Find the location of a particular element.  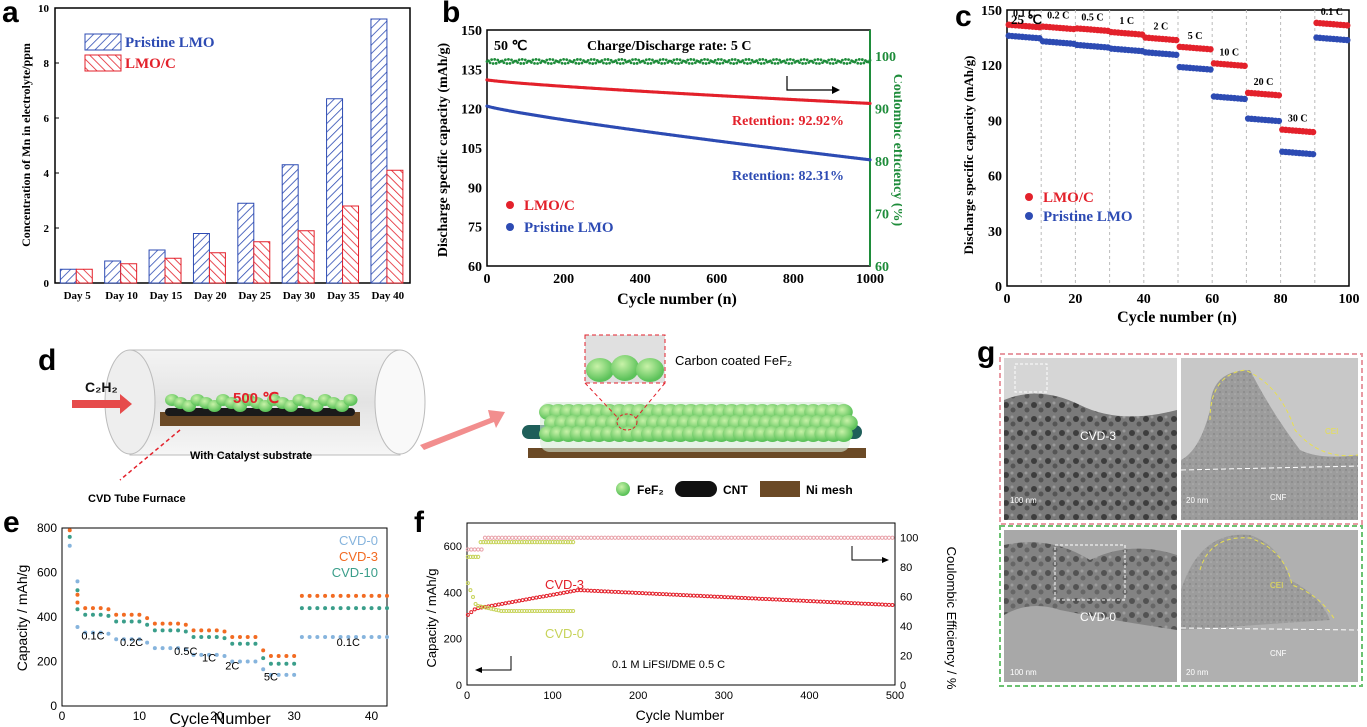

cnf-bottom: CNF is located at coordinates (1278, 653).